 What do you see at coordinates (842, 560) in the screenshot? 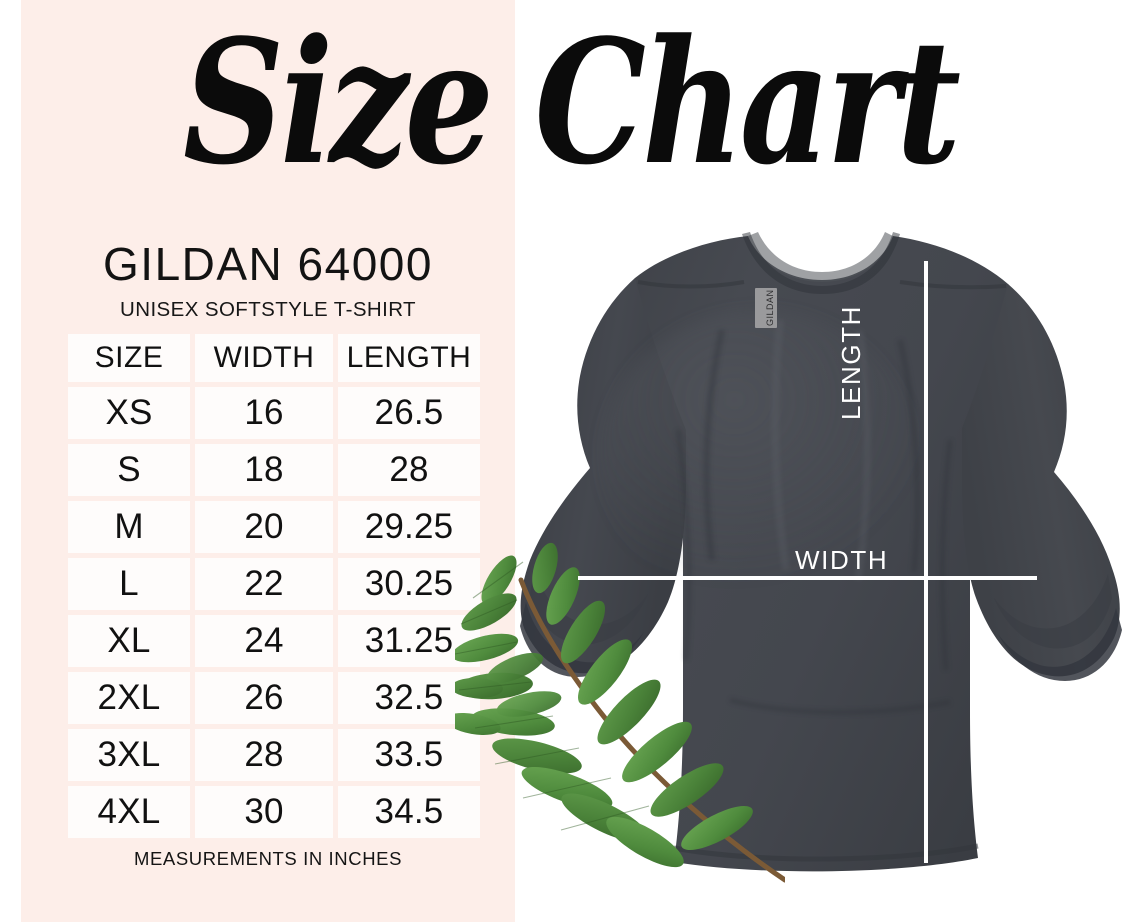
I see `width-label: WIDTH` at bounding box center [842, 560].